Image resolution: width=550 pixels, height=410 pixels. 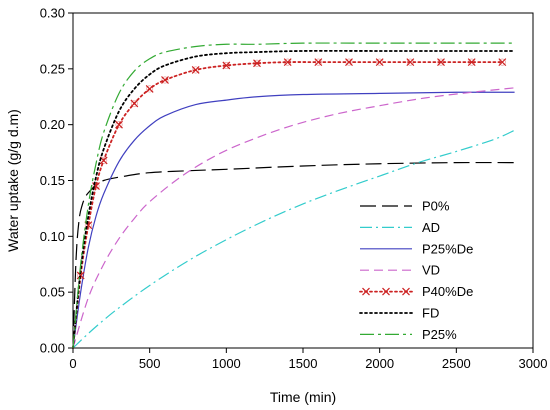 What do you see at coordinates (416, 291) in the screenshot?
I see `legend-item: P40%De` at bounding box center [416, 291].